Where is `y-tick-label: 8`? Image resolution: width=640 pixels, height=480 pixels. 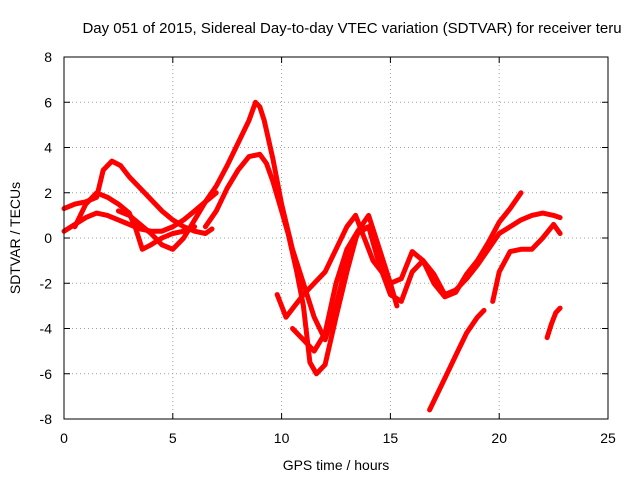 y-tick-label: 8 is located at coordinates (48, 57).